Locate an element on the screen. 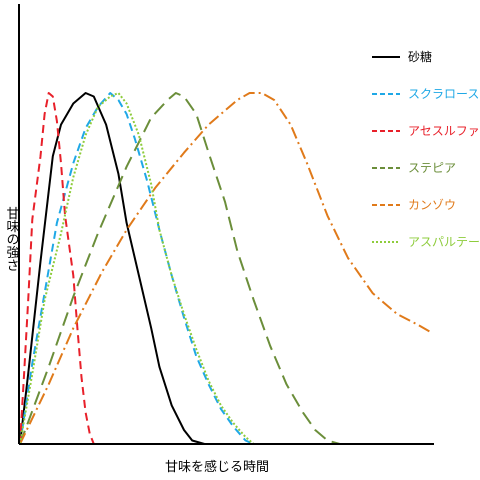 The image size is (480, 480). legend-label-5: カンゾウ is located at coordinates (432, 205).